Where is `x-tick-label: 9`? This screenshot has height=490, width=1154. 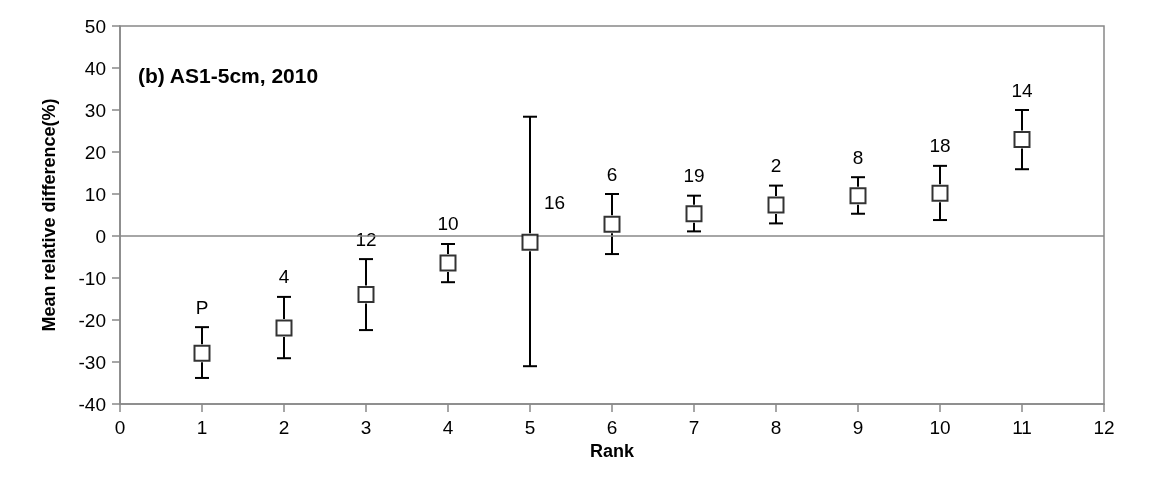 x-tick-label: 9 is located at coordinates (858, 427).